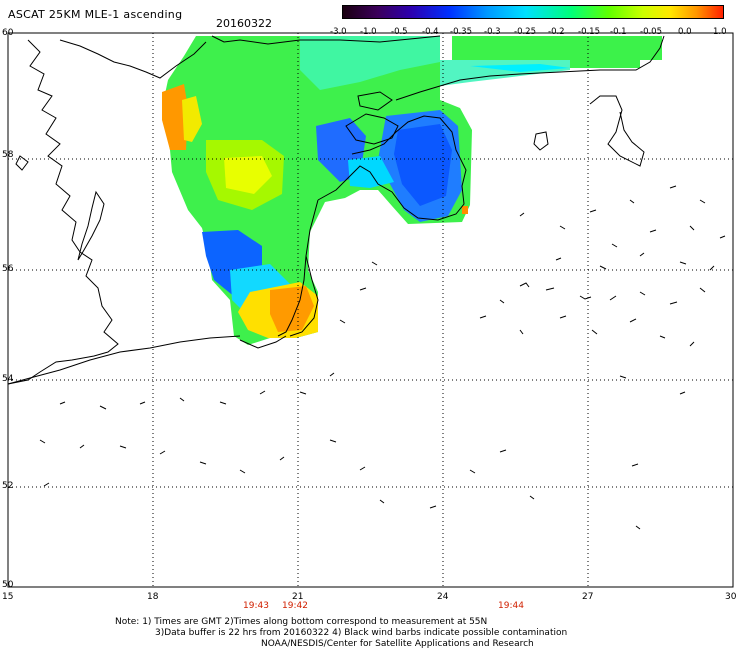 The width and height of the screenshot is (740, 650). I want to click on swath-yellow-center, so click(248, 175).